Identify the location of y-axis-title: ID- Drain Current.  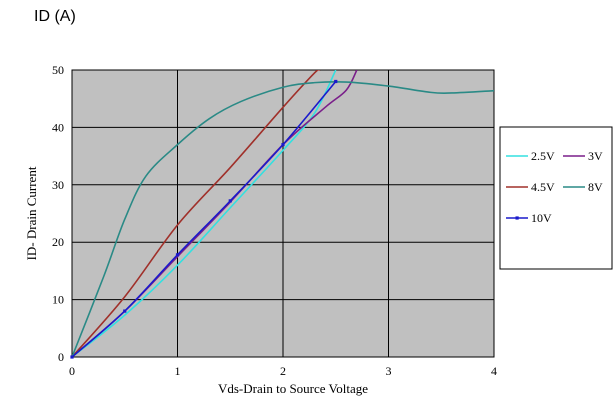
(31, 213).